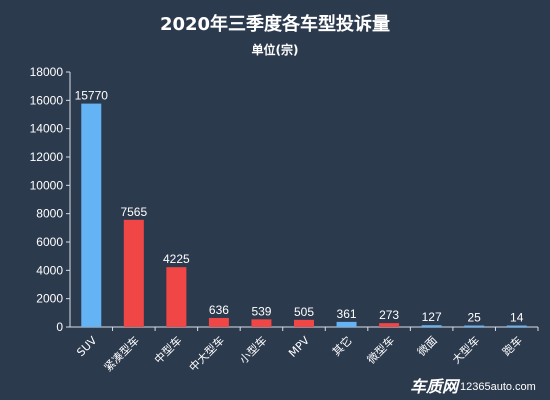 The image size is (550, 400). I want to click on x-tick-label: 微型车, so click(380, 349).